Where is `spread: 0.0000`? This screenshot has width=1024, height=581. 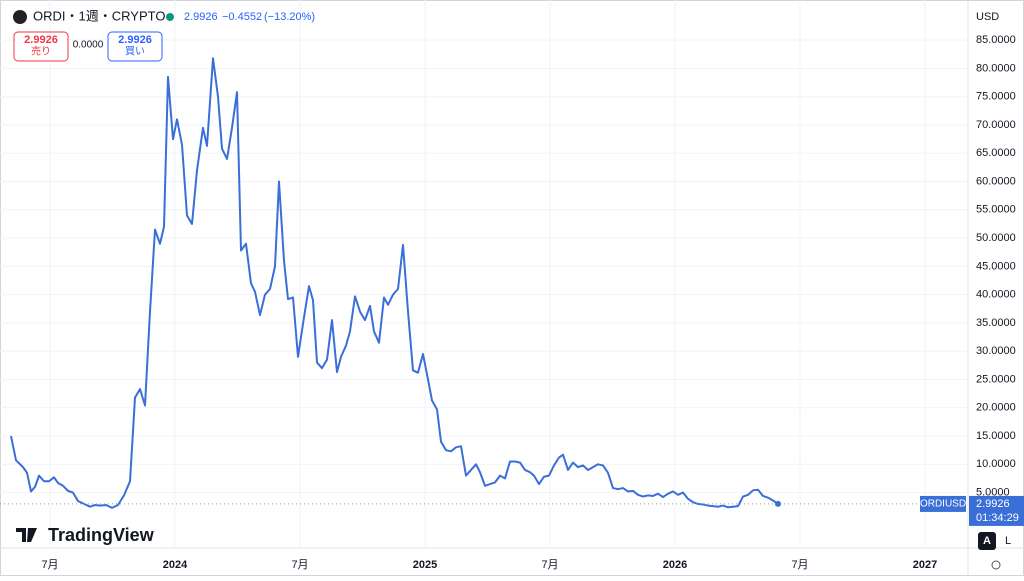
spread: 0.0000 is located at coordinates (88, 45).